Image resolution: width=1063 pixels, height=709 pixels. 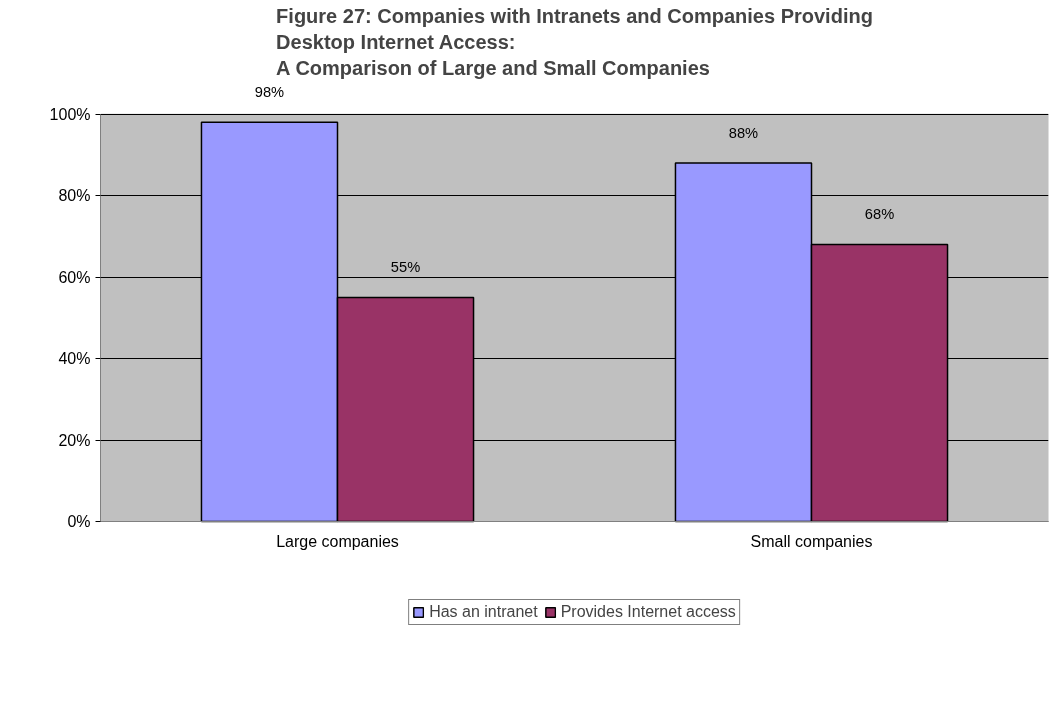 What do you see at coordinates (79, 521) in the screenshot?
I see `y-tick-label: 0%` at bounding box center [79, 521].